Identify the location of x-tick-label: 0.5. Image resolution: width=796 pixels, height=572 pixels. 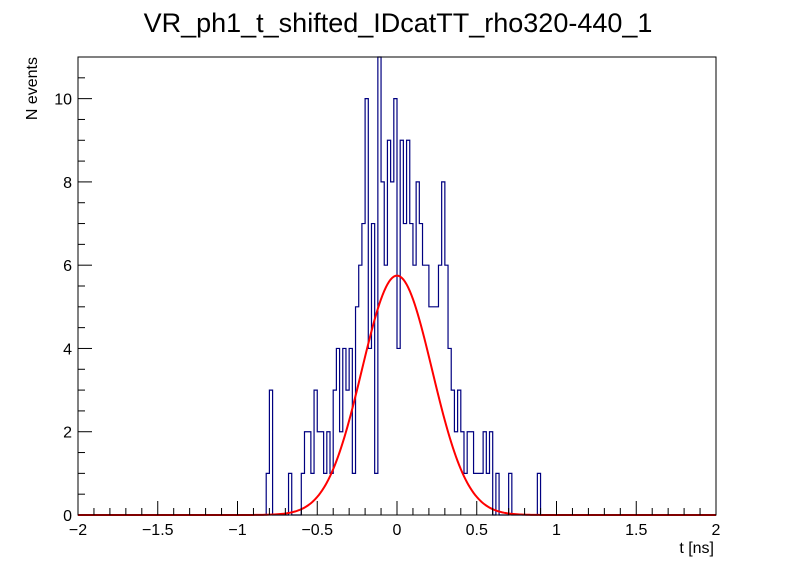
(477, 530).